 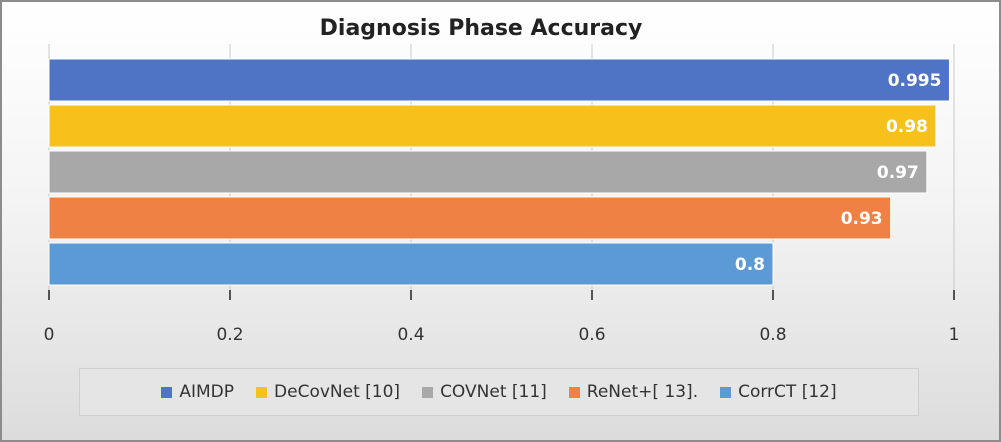 I want to click on x-tick-label: 0.2, so click(x=229, y=335).